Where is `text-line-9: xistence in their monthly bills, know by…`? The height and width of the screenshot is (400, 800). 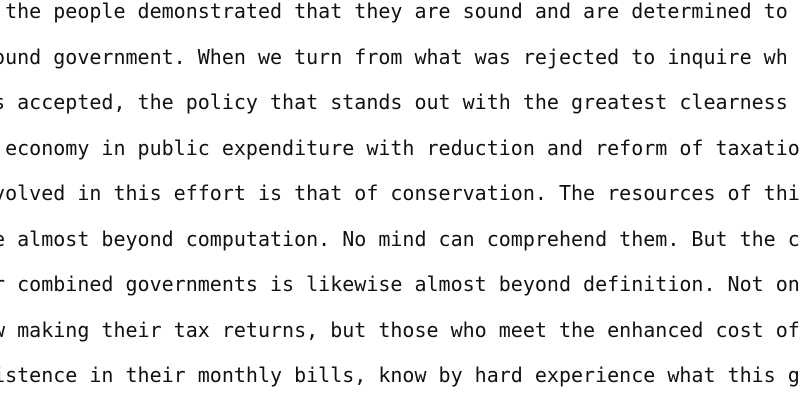 text-line-9: xistence in their monthly bills, know by… is located at coordinates (400, 375).